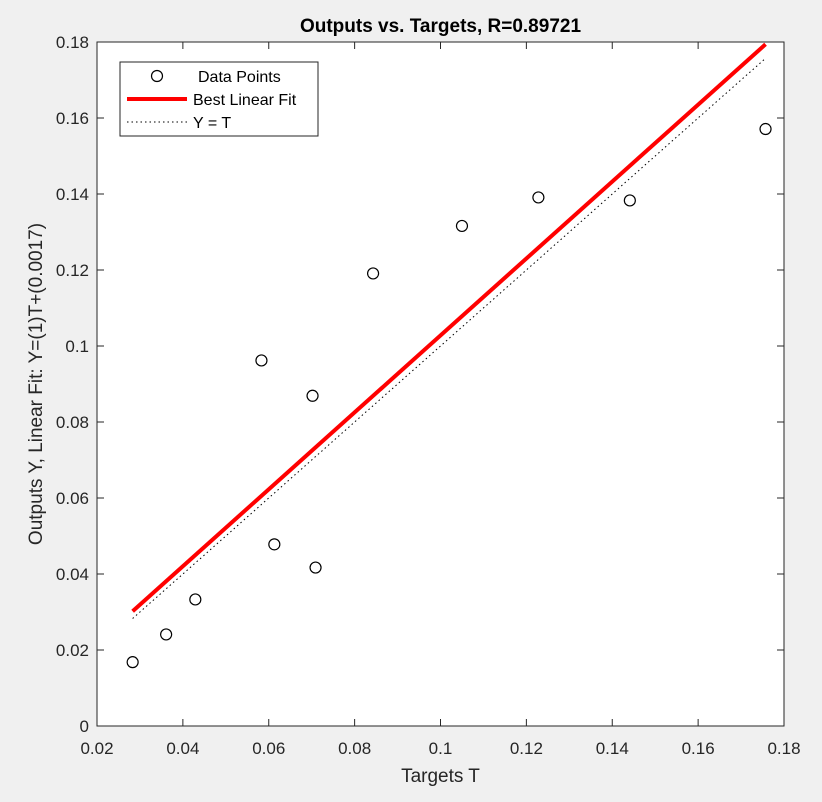  I want to click on y-axis-label: Outputs Y, Linear Fit: Y=(1)T+(0.0017), so click(36, 384).